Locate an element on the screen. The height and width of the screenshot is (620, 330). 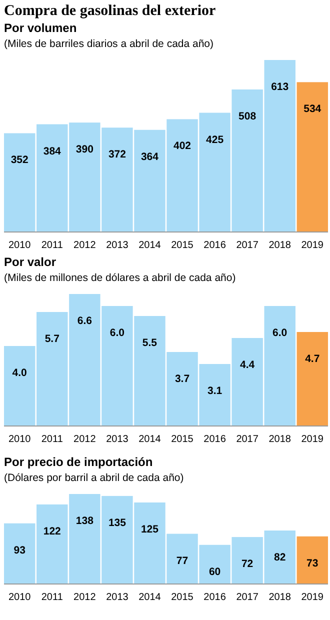
data-label: 77 is located at coordinates (182, 560).